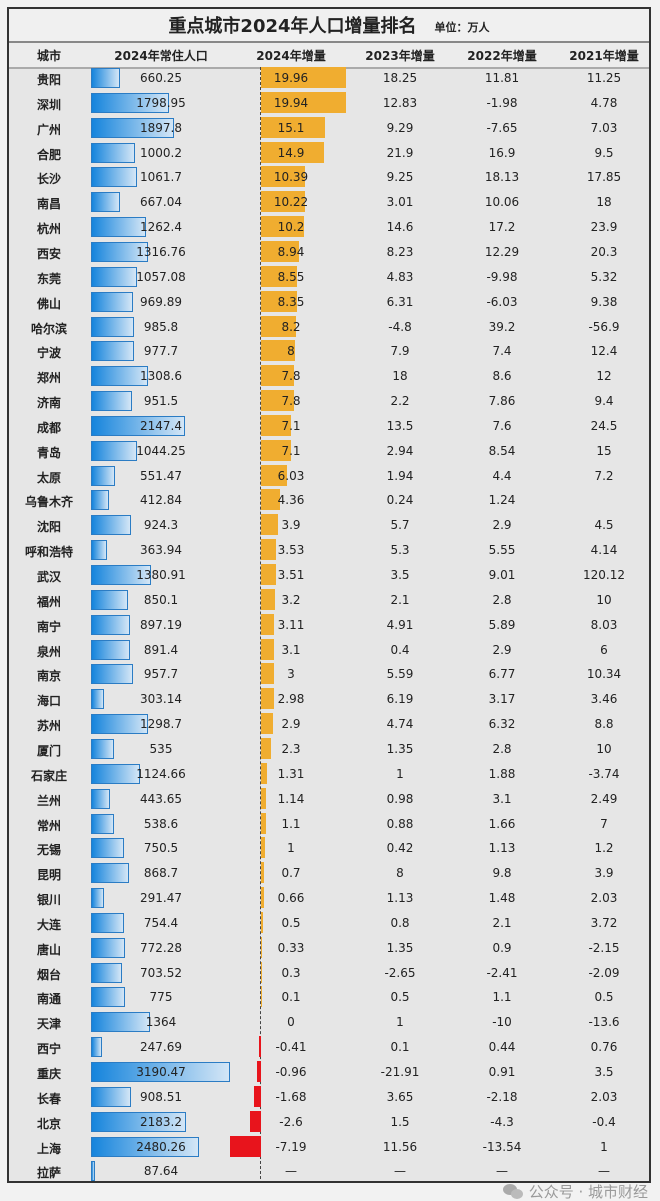 The height and width of the screenshot is (1201, 660). I want to click on increment-2021: 1.2, so click(604, 848).